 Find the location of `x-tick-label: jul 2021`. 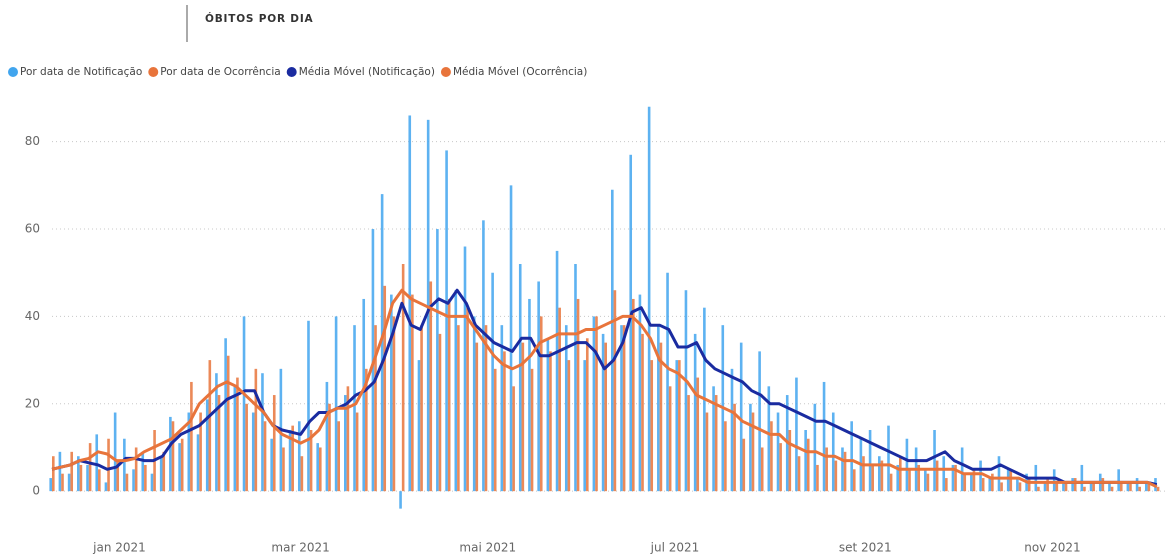

x-tick-label: jul 2021 is located at coordinates (675, 548).